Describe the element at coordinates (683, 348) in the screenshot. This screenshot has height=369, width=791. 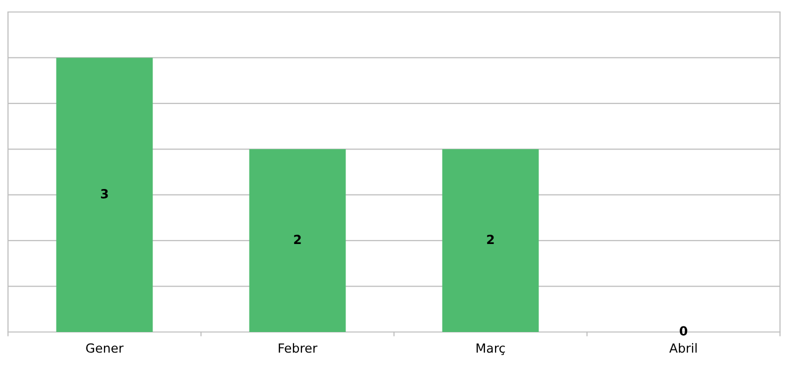
I see `x-tick-label: Abril` at that location.